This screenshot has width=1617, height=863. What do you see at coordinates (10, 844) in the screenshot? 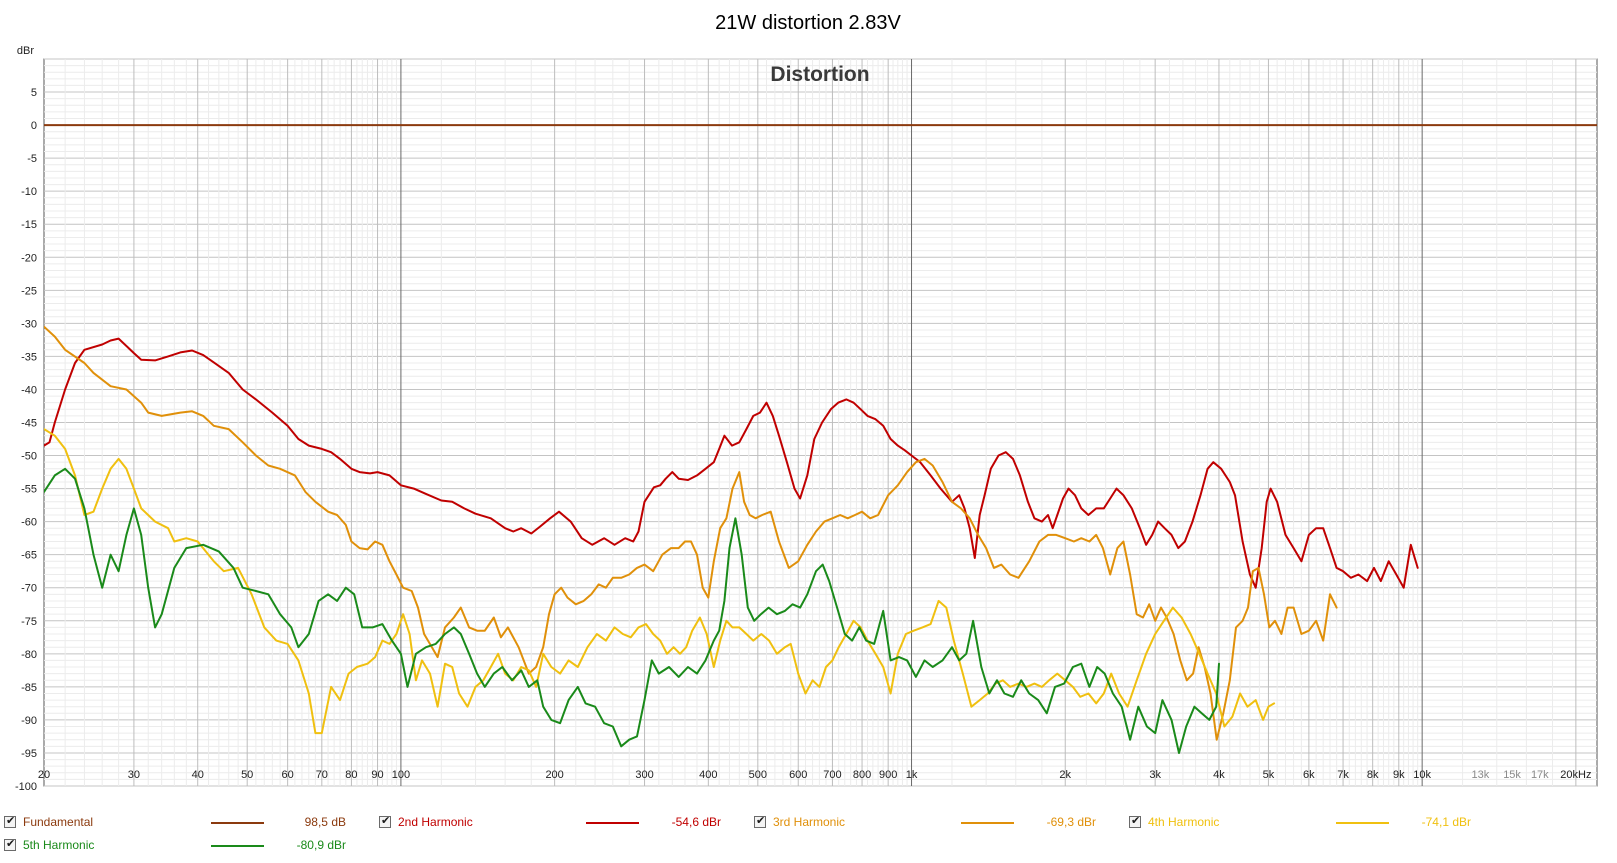
I see `legend-checkbox-5th-harmonic` at bounding box center [10, 844].